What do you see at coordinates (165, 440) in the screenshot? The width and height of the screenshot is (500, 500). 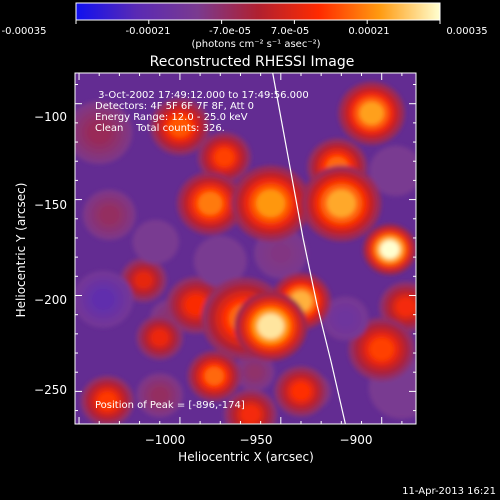 I see `x-tick-label-0: −1000` at bounding box center [165, 440].